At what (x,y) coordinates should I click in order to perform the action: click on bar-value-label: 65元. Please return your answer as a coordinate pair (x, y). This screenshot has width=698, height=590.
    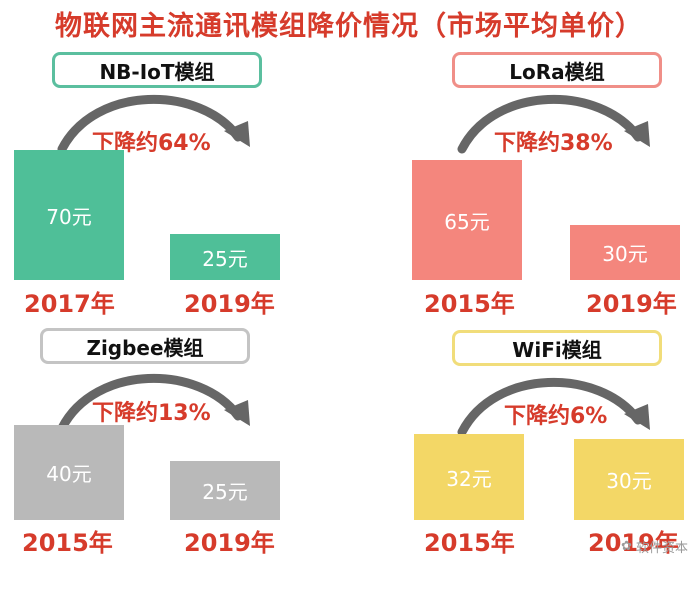
    Looking at the image, I should click on (467, 221).